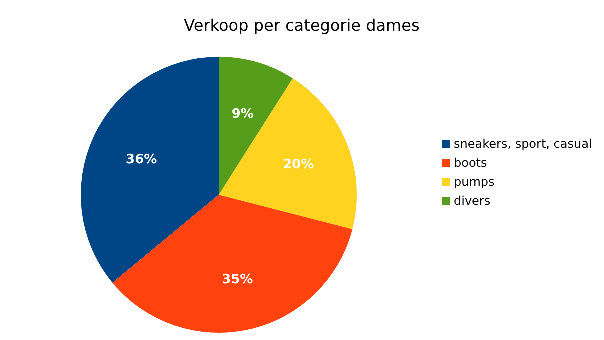 The image size is (604, 340). What do you see at coordinates (302, 25) in the screenshot?
I see `chart-title: Verkoop per categorie dames` at bounding box center [302, 25].